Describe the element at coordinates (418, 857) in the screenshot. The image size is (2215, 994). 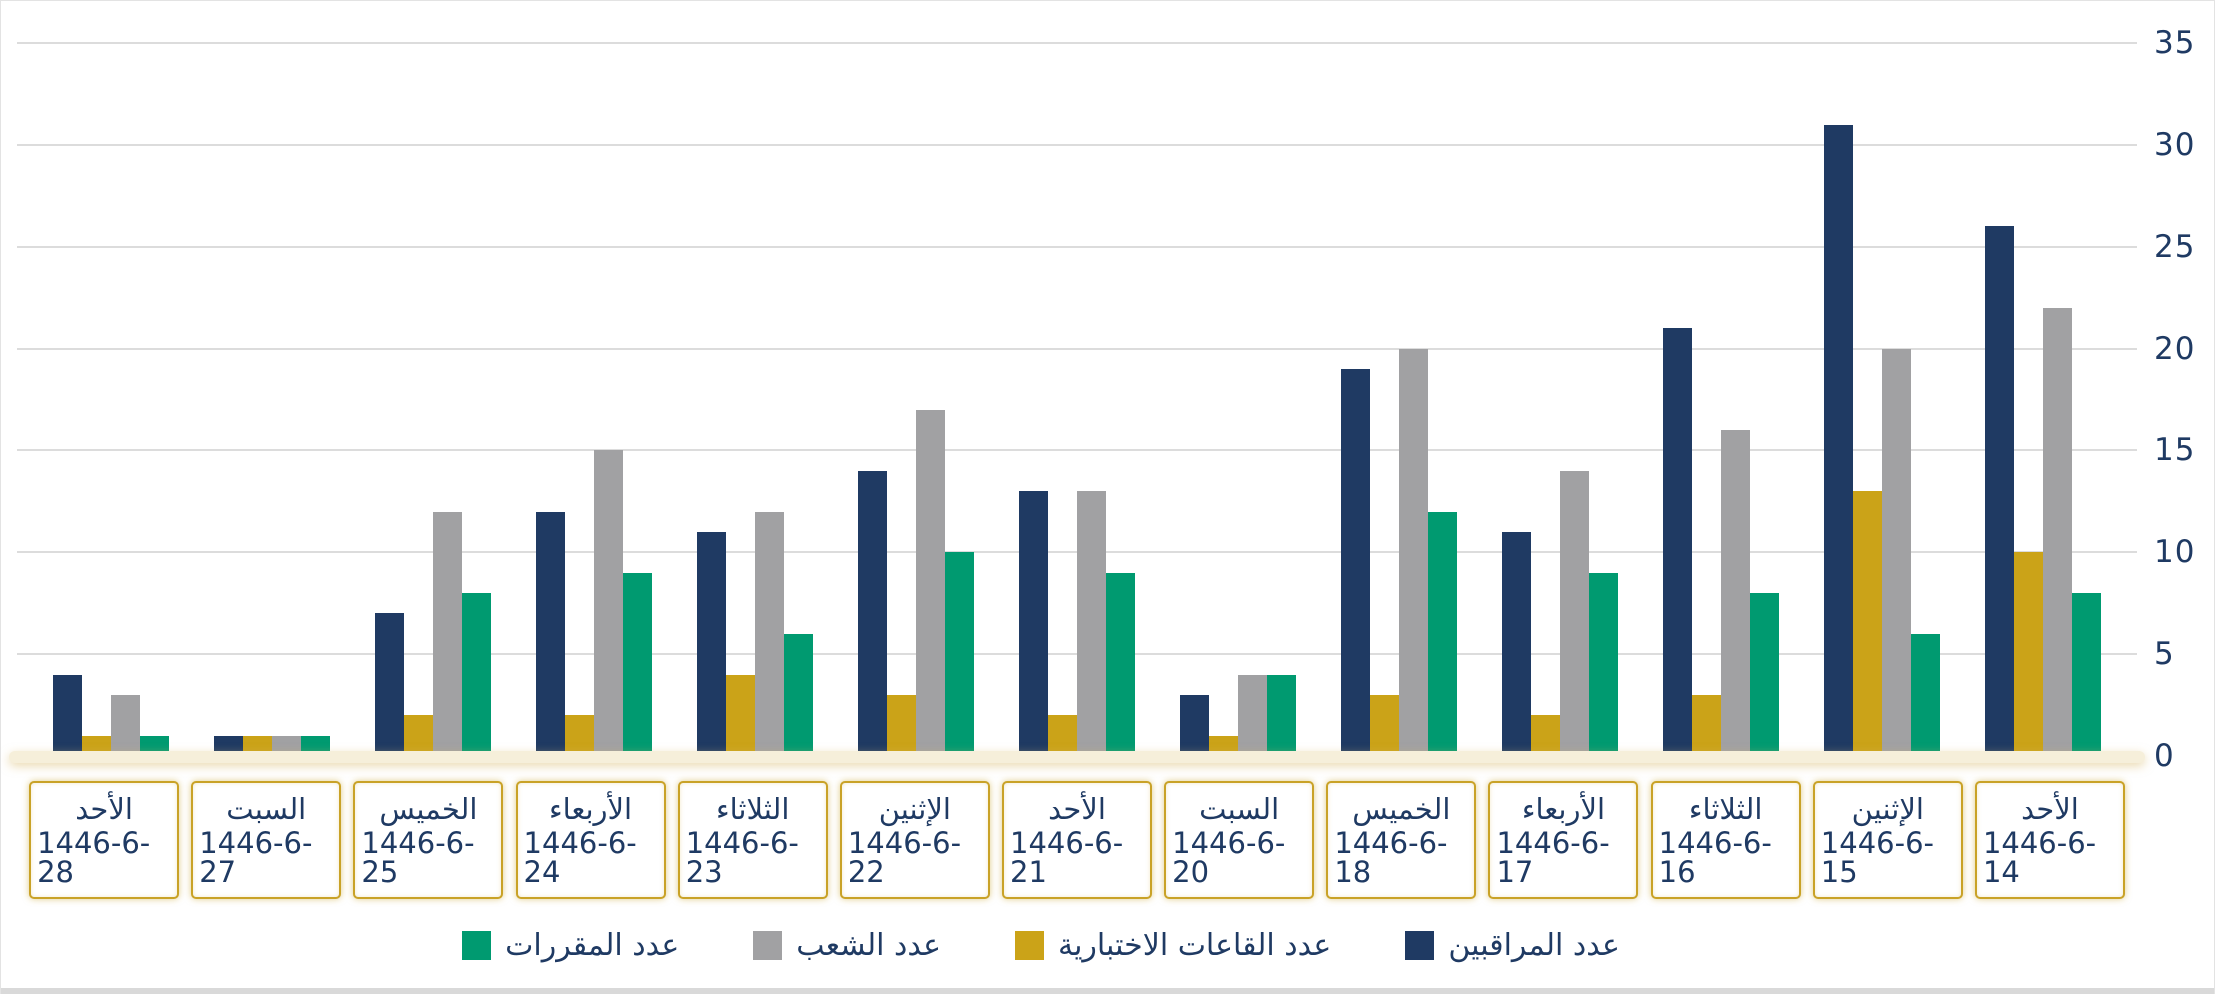
I see `date-label: 1446-6-25` at that location.